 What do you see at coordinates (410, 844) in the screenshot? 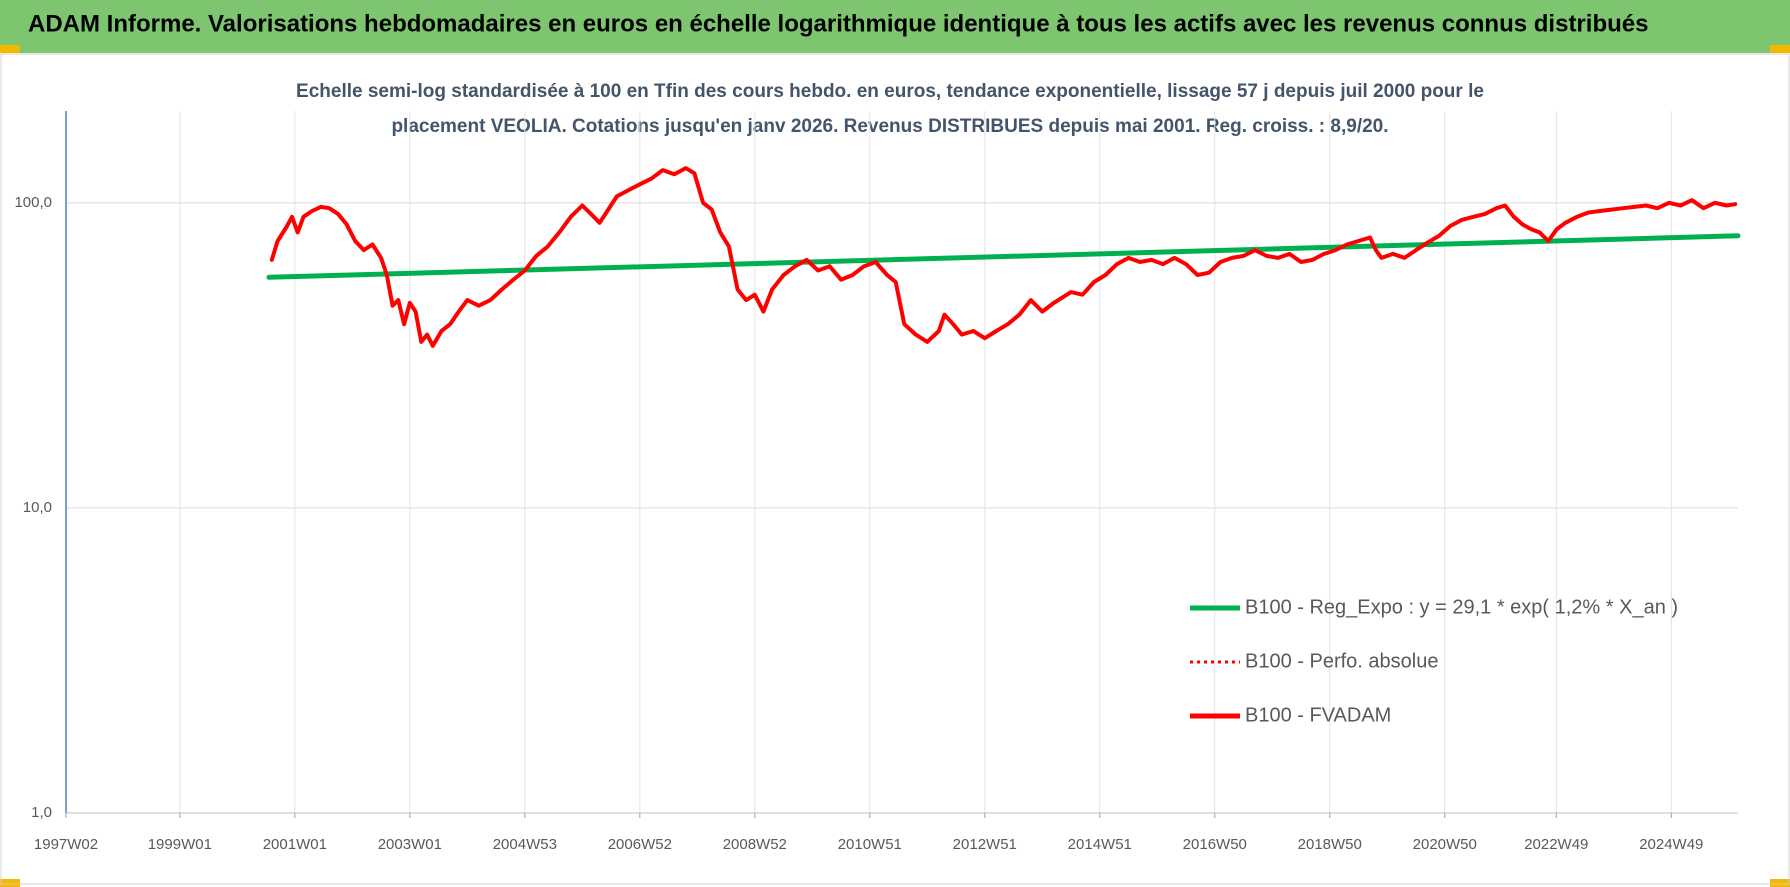
I see `x-tick-label: 2003W01` at bounding box center [410, 844].